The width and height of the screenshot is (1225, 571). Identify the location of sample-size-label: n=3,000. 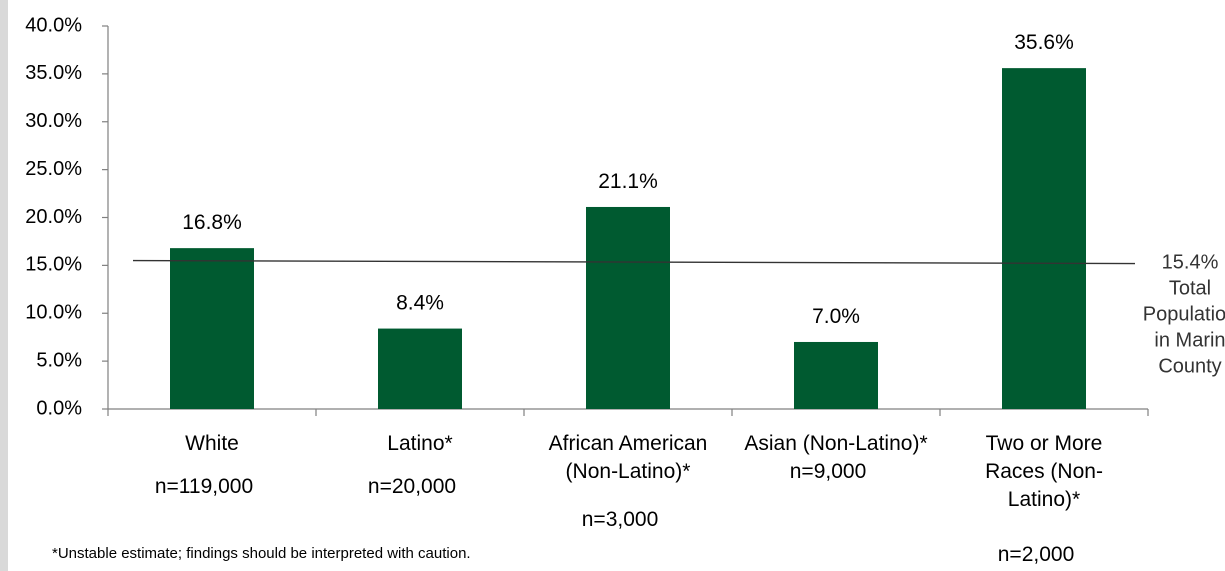
(620, 519).